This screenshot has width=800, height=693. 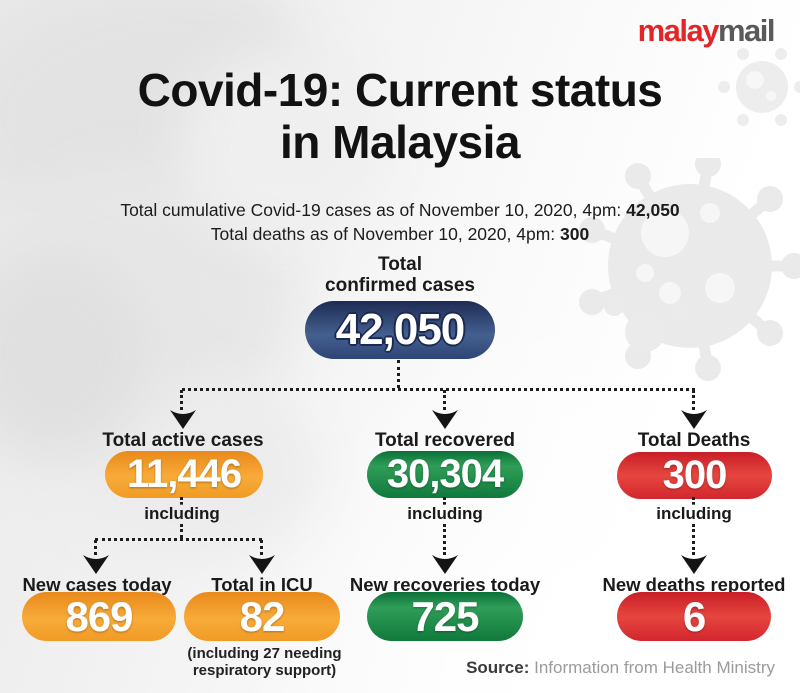 I want to click on recovered-pill: 30,304, so click(x=445, y=474).